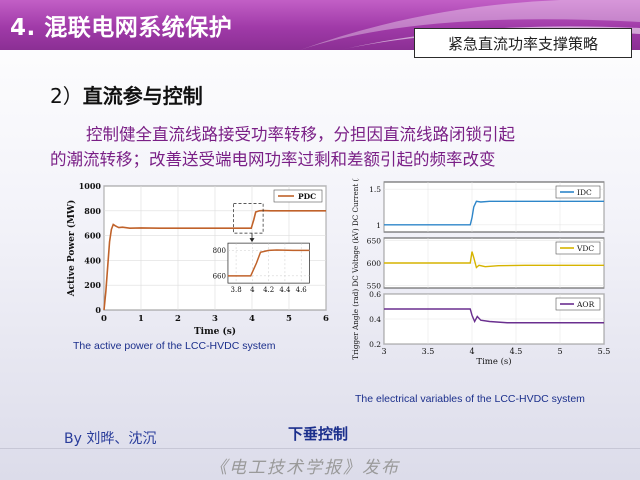  Describe the element at coordinates (92, 285) in the screenshot. I see `y-tick-label: 200` at that location.